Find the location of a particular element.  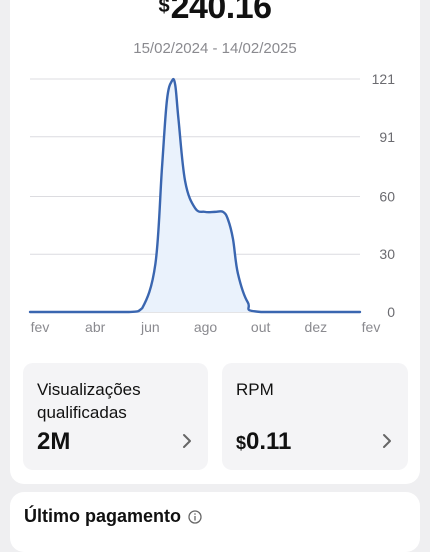

x-tick-label: ago is located at coordinates (206, 327).